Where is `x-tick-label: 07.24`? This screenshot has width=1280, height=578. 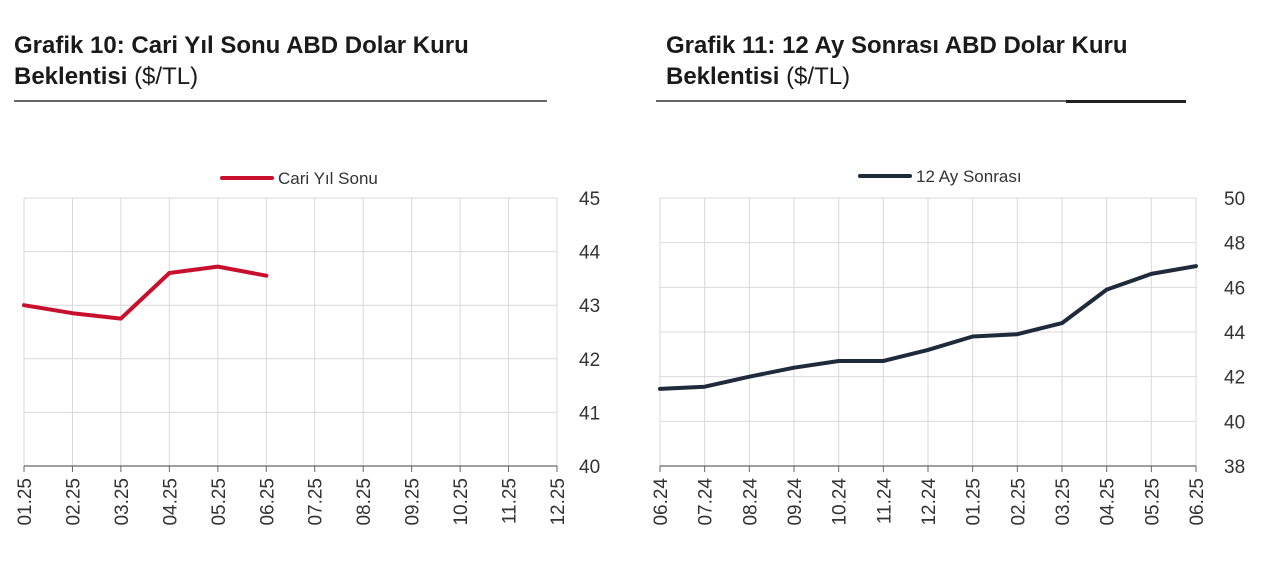 x-tick-label: 07.24 is located at coordinates (706, 502).